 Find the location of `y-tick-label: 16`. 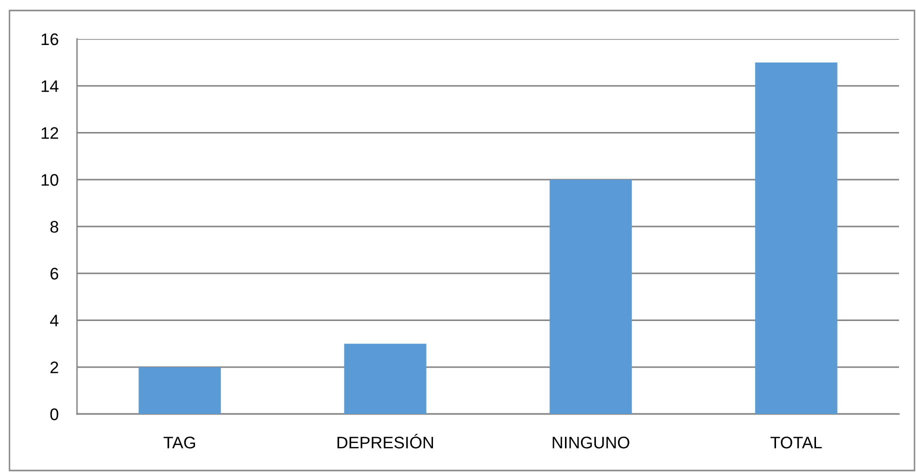

y-tick-label: 16 is located at coordinates (50, 39).